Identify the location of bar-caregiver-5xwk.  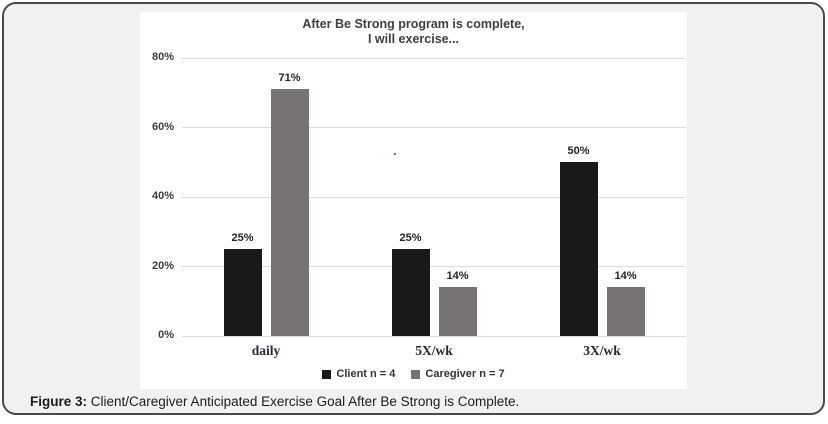
(457, 311).